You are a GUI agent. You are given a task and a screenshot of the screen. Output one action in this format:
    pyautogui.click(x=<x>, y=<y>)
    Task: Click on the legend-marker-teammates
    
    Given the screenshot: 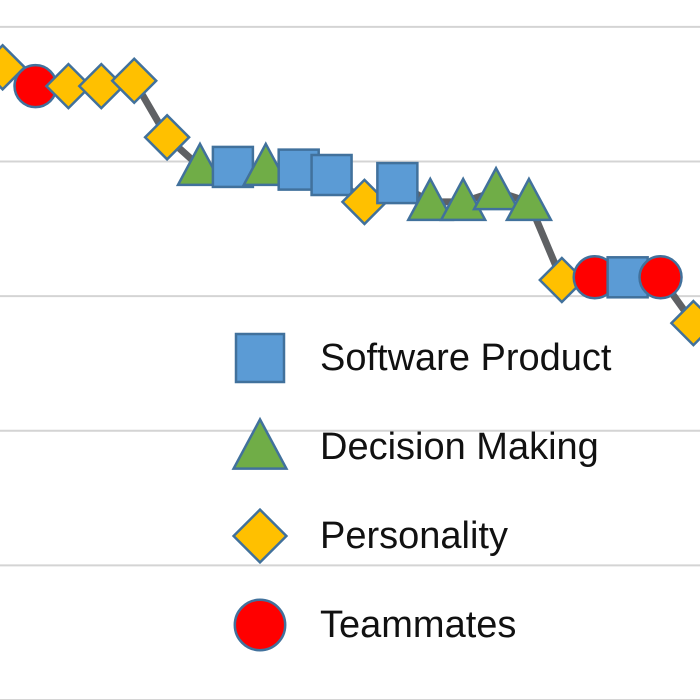 What is the action you would take?
    pyautogui.click(x=260, y=625)
    